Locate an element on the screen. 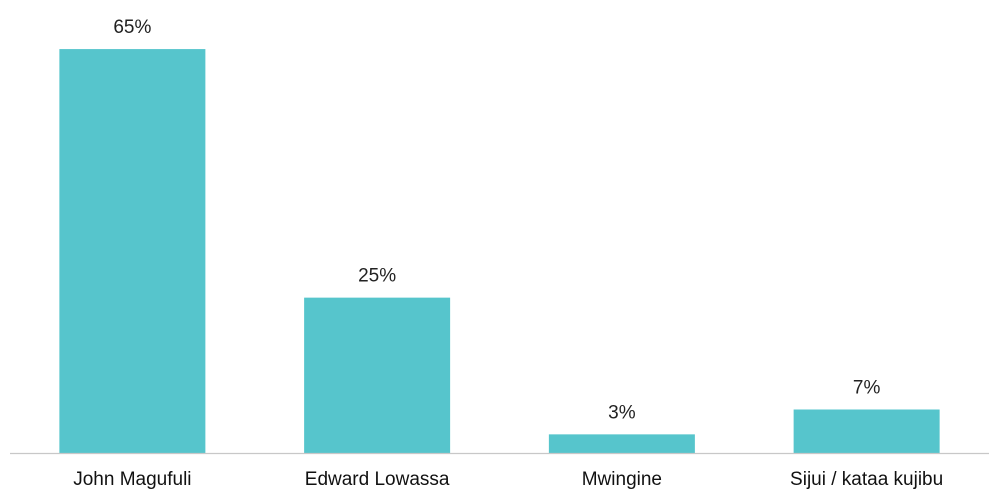 The height and width of the screenshot is (493, 999). data-label-1: 65% is located at coordinates (132, 27).